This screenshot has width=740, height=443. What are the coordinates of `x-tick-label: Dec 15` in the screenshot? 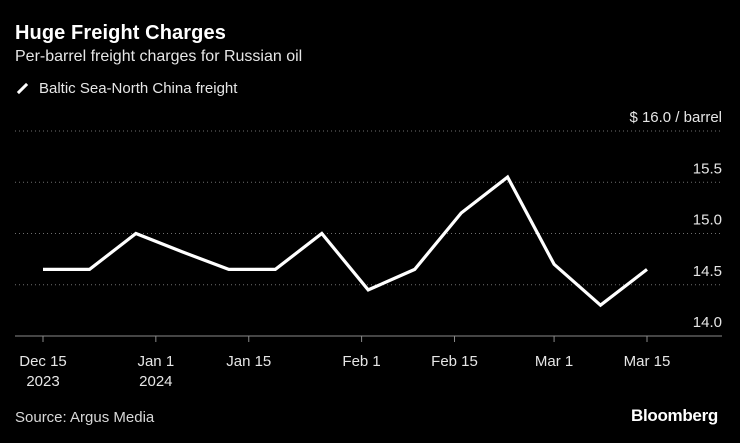 It's located at (43, 361).